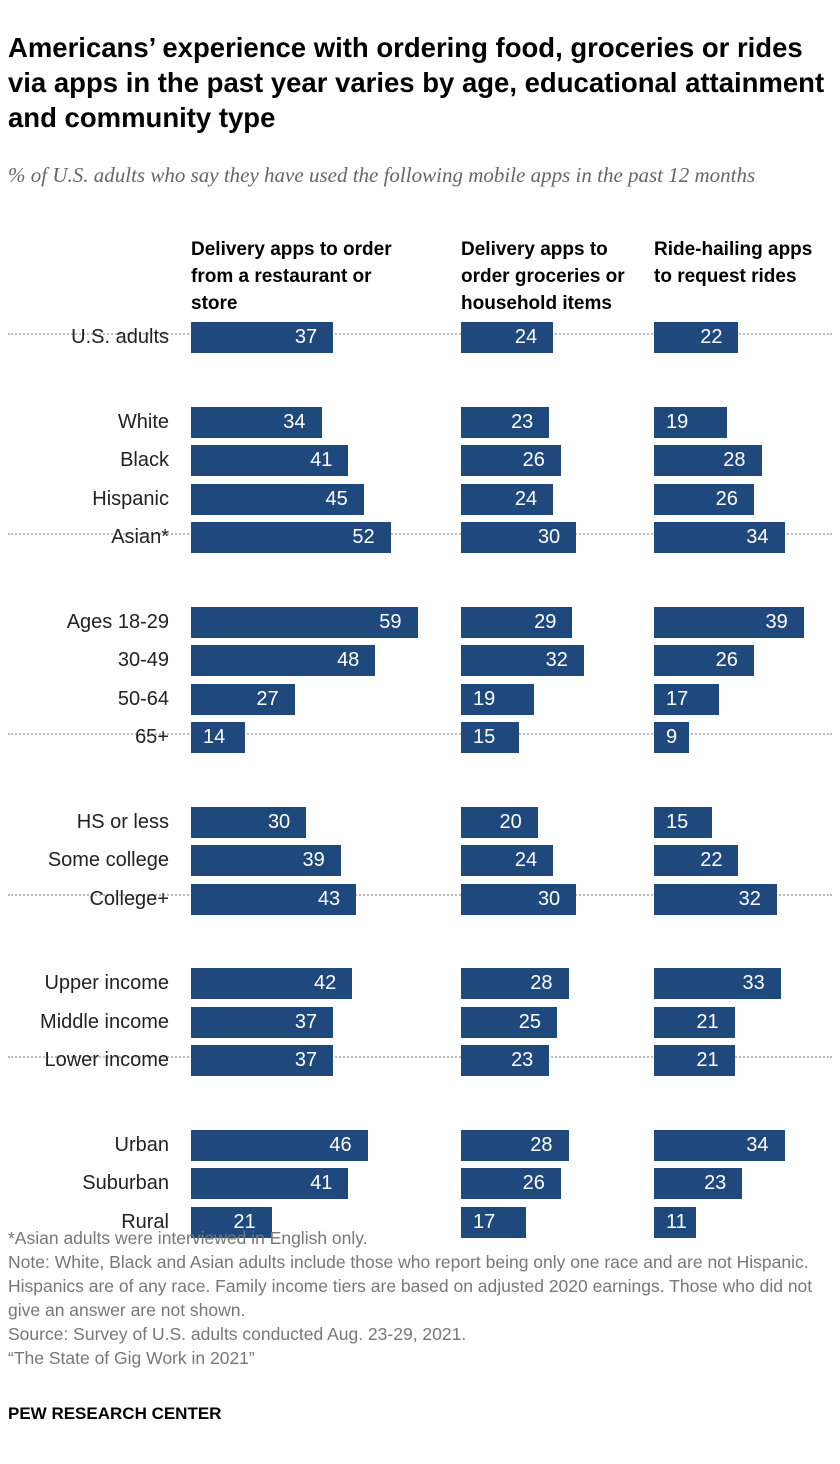 Image resolution: width=840 pixels, height=1464 pixels. I want to click on row-label: 65+, so click(152, 737).